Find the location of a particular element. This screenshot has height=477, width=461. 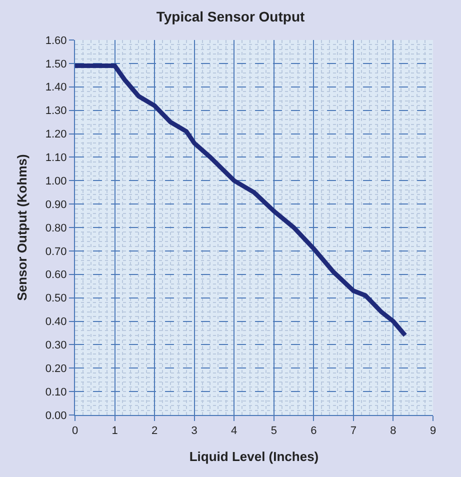

y-tick-label: 0.00 is located at coordinates (56, 416).